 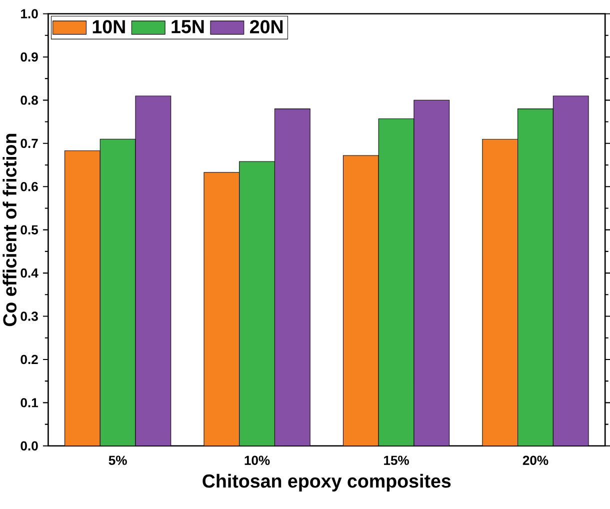 I want to click on y-tick-label: 0.2, so click(x=29, y=359).